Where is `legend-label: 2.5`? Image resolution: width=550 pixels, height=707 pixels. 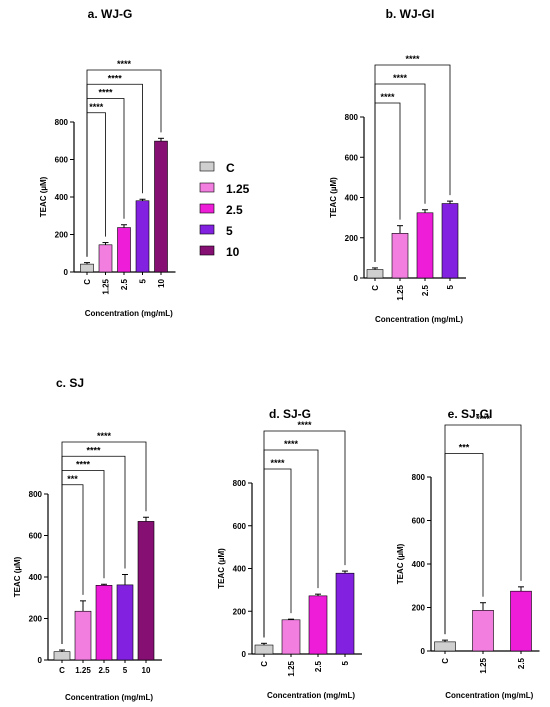
legend-label: 2.5 is located at coordinates (234, 210).